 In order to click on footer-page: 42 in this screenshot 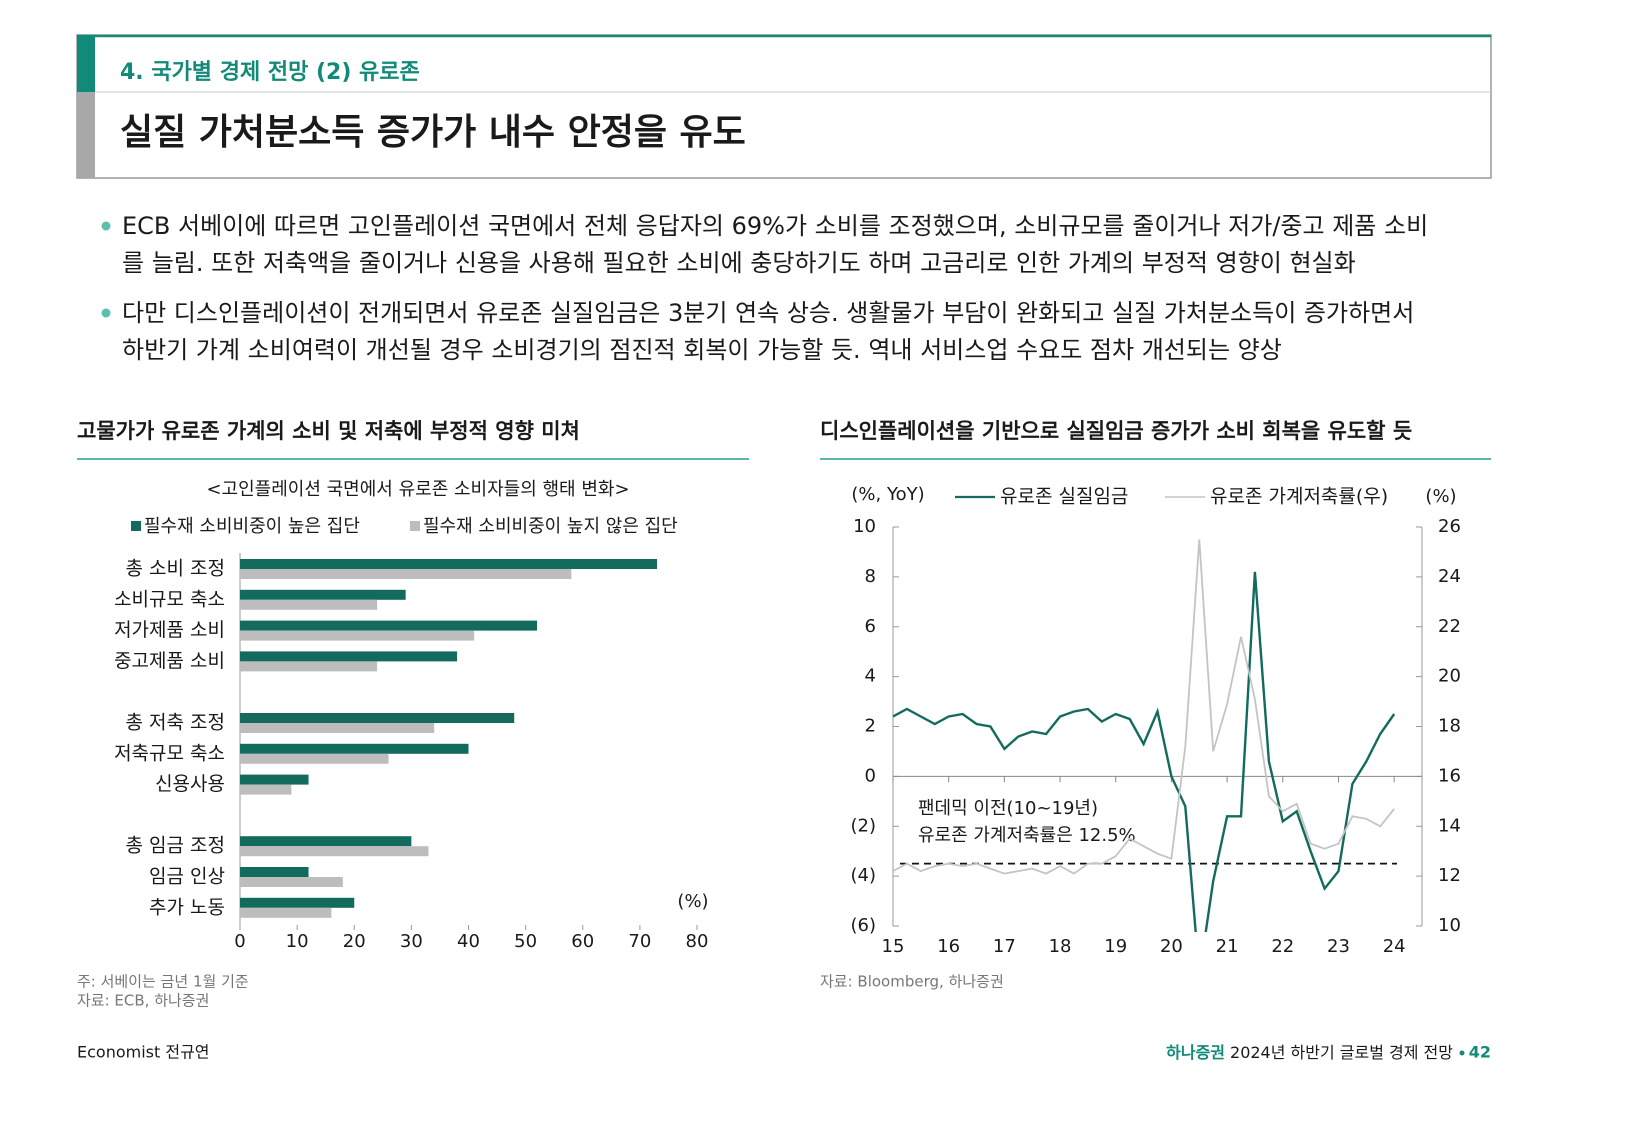, I will do `click(1480, 1052)`.